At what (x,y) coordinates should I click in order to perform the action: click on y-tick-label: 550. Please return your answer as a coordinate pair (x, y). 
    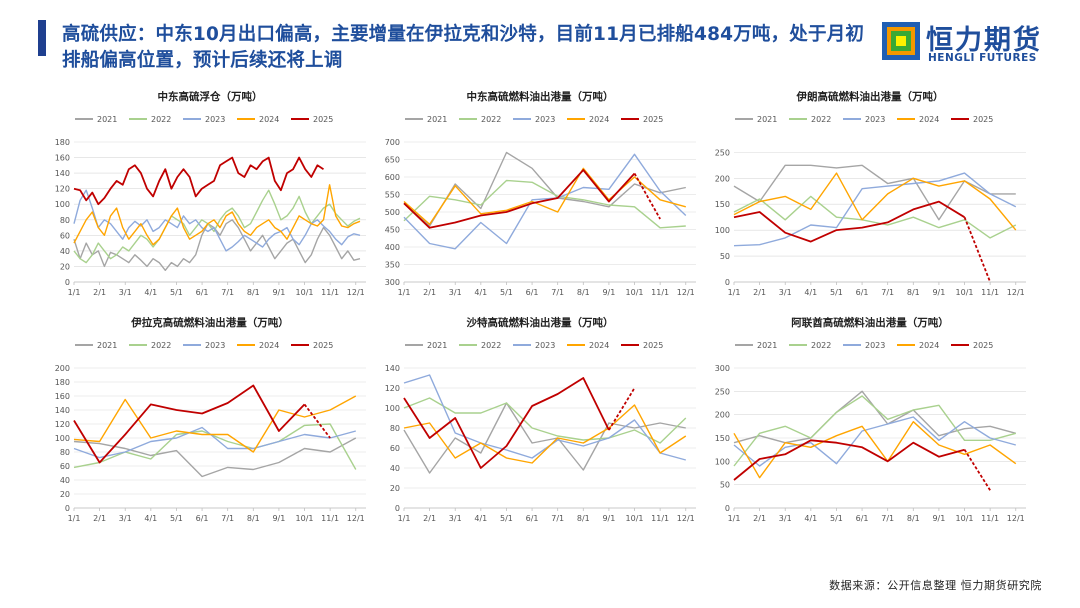
    Looking at the image, I should click on (392, 195).